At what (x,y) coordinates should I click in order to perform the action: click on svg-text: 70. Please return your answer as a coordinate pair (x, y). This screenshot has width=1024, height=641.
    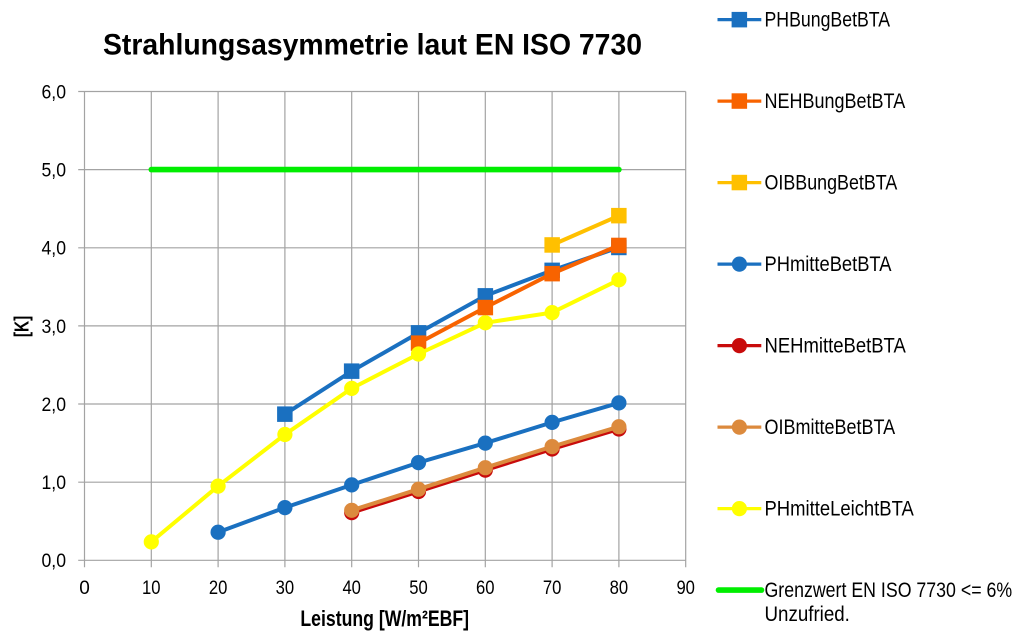
    Looking at the image, I should click on (552, 588).